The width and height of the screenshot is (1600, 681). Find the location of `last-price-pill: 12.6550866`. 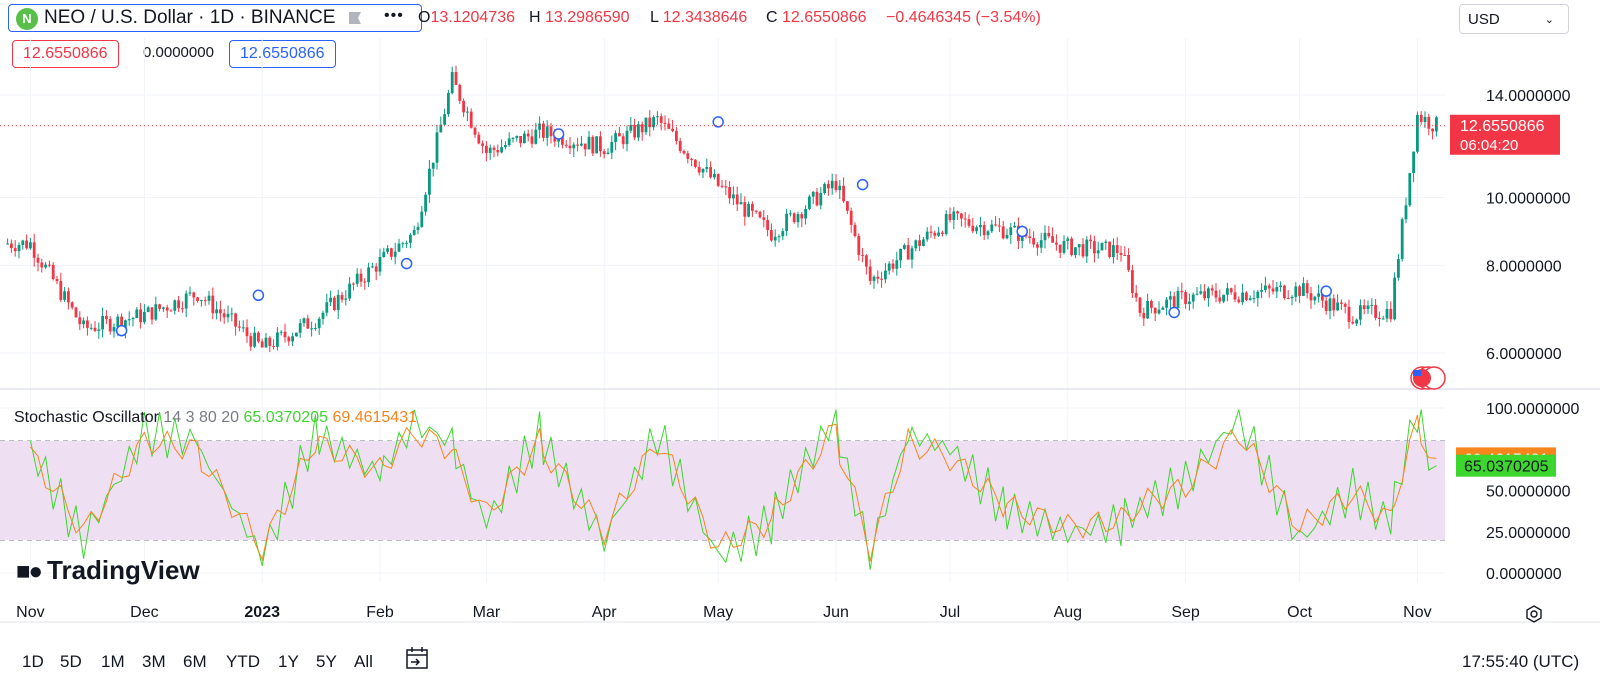

last-price-pill: 12.6550866 is located at coordinates (65, 54).